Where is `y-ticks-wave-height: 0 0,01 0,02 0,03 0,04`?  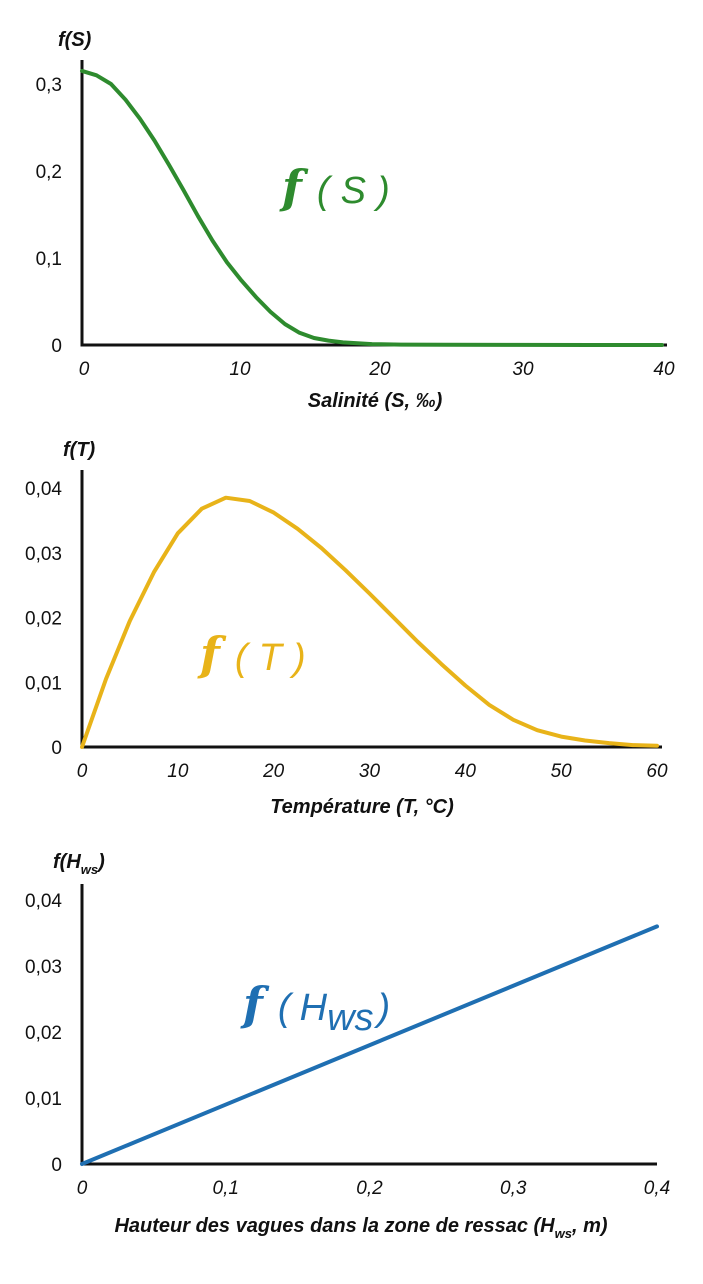
y-ticks-wave-height: 0 0,01 0,02 0,03 0,04 is located at coordinates (43, 1033).